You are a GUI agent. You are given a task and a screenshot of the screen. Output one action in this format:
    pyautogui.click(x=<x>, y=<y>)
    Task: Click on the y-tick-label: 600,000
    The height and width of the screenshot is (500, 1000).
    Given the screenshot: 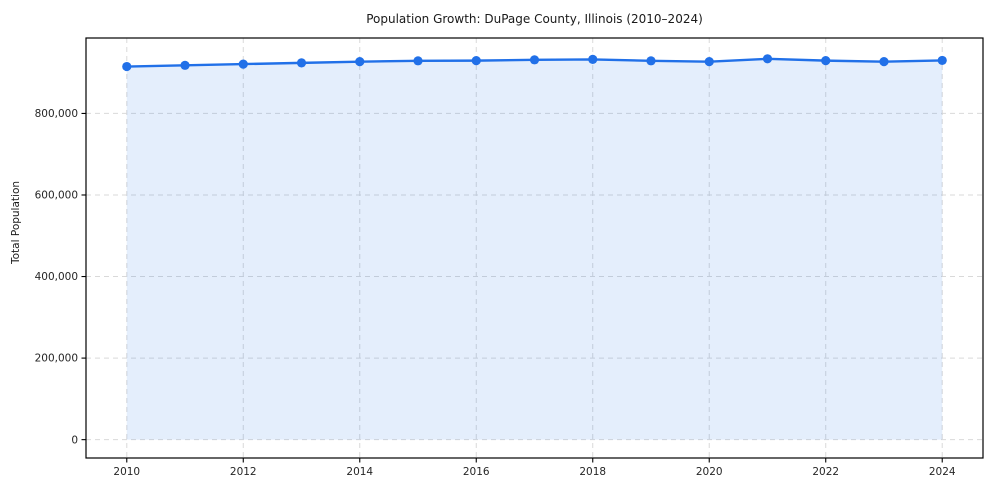 What is the action you would take?
    pyautogui.click(x=56, y=196)
    